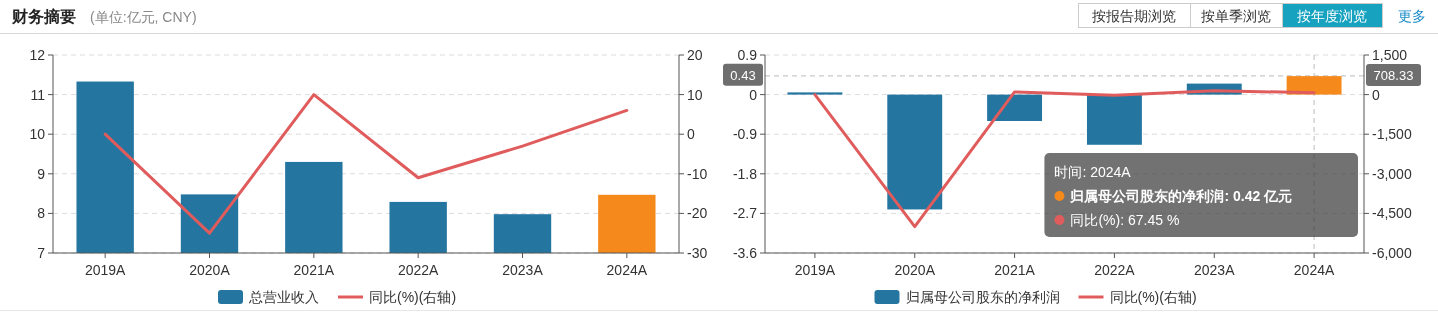 The width and height of the screenshot is (1438, 314). Describe the element at coordinates (745, 134) in the screenshot. I see `y-tick-label: -0.9` at that location.